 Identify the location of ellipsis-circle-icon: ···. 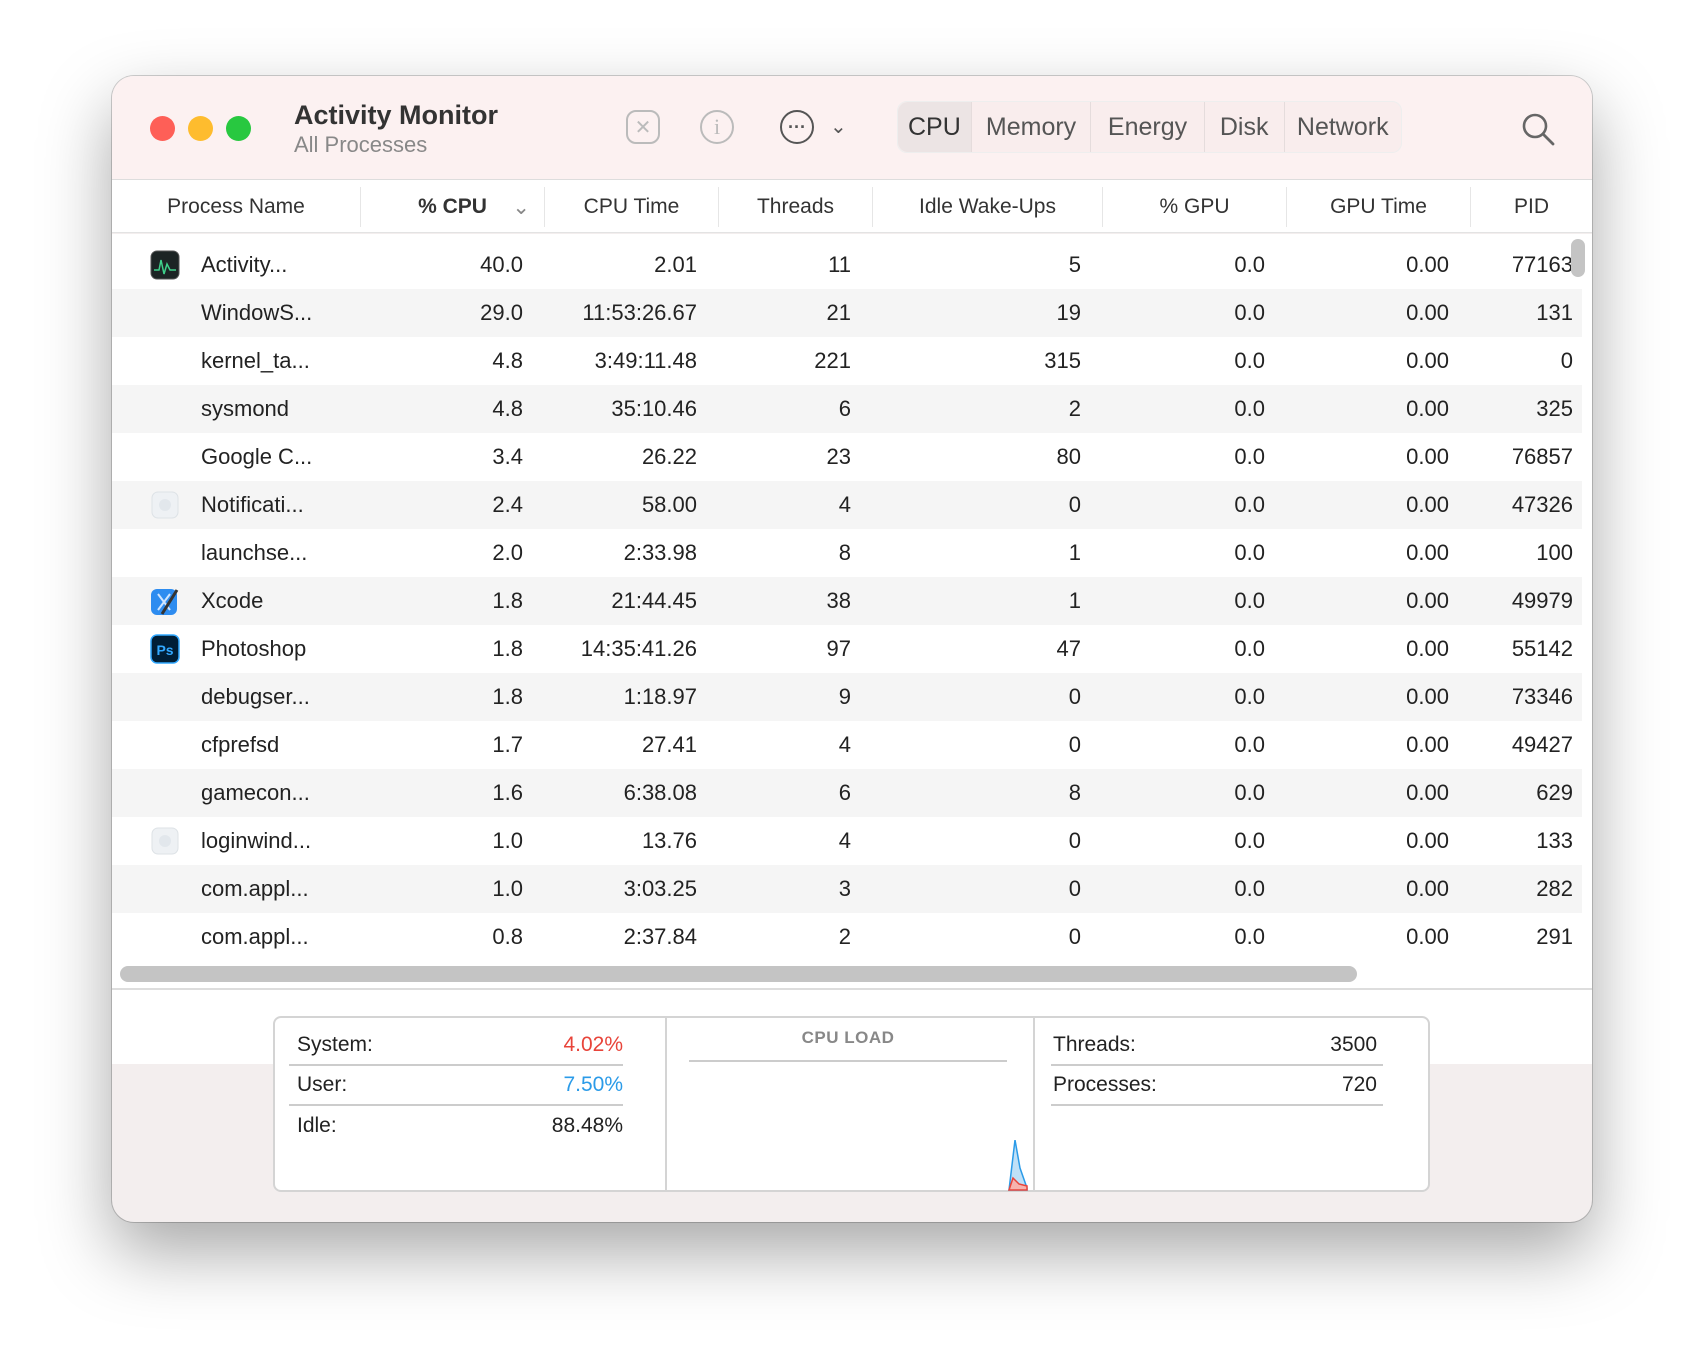
(797, 127).